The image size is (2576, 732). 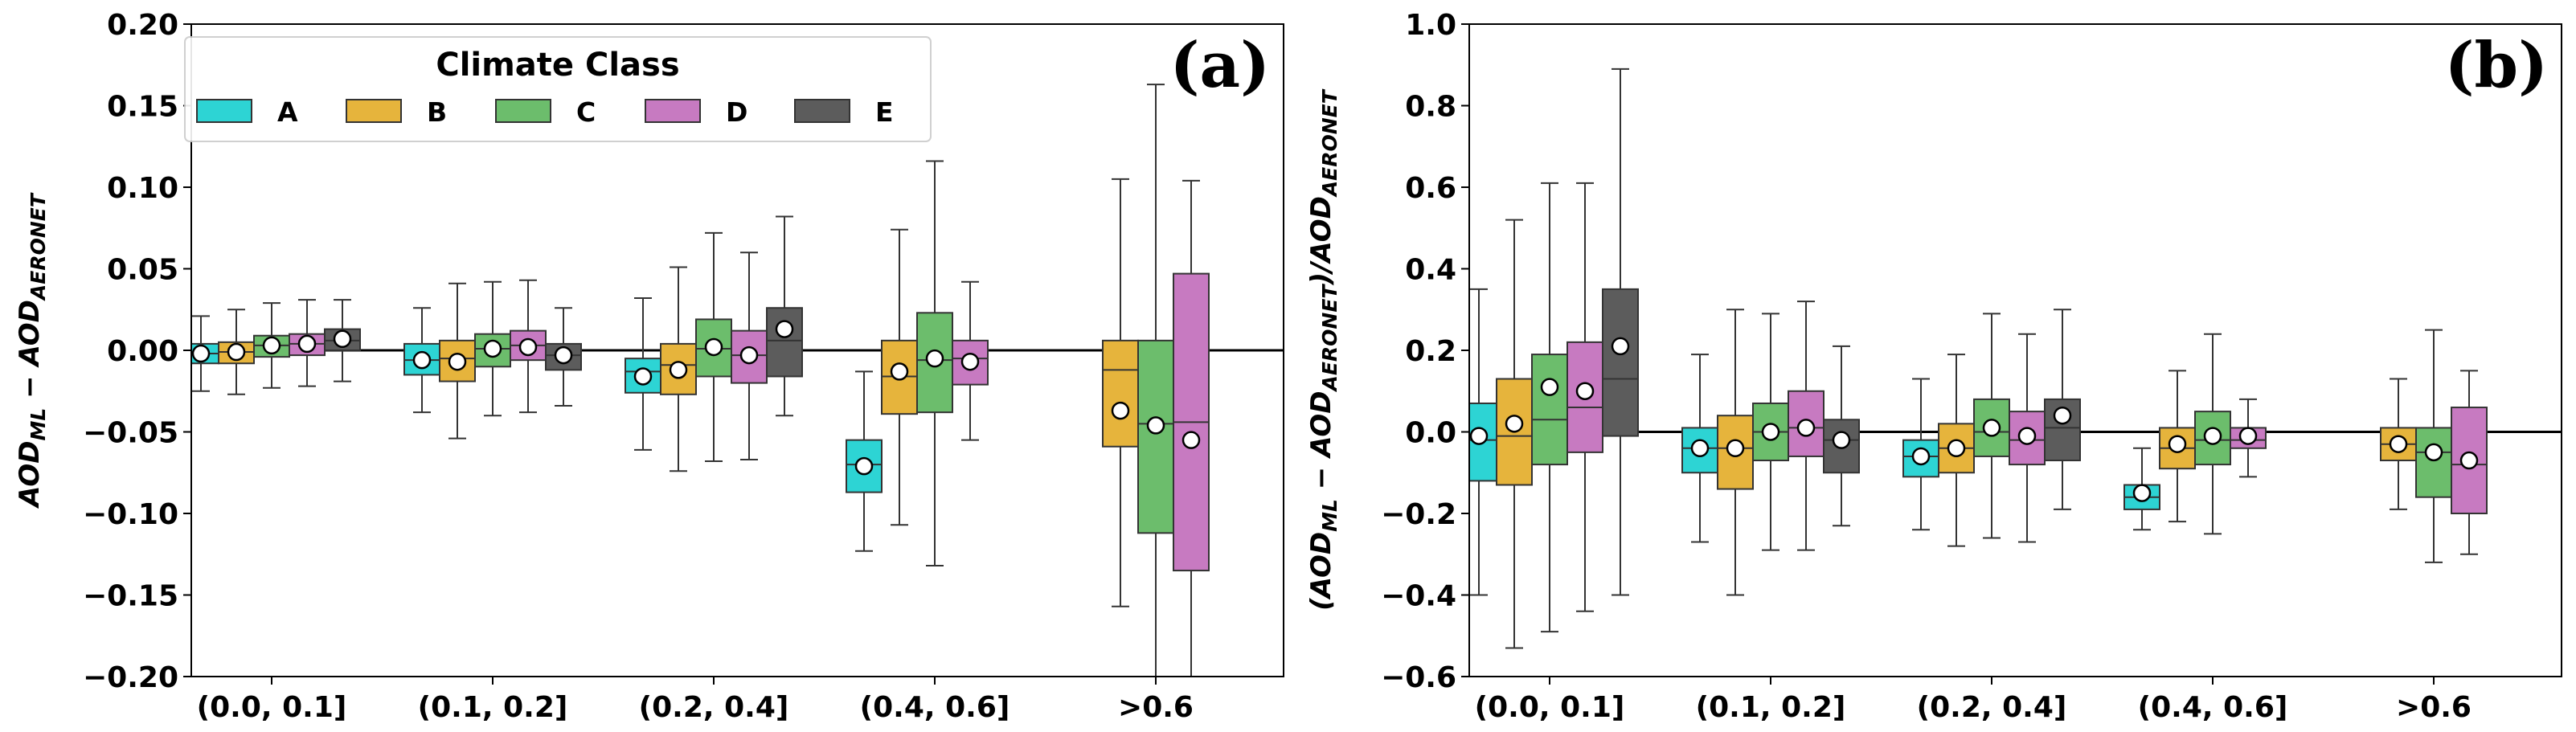 I want to click on legend-label-c: C, so click(x=586, y=112).